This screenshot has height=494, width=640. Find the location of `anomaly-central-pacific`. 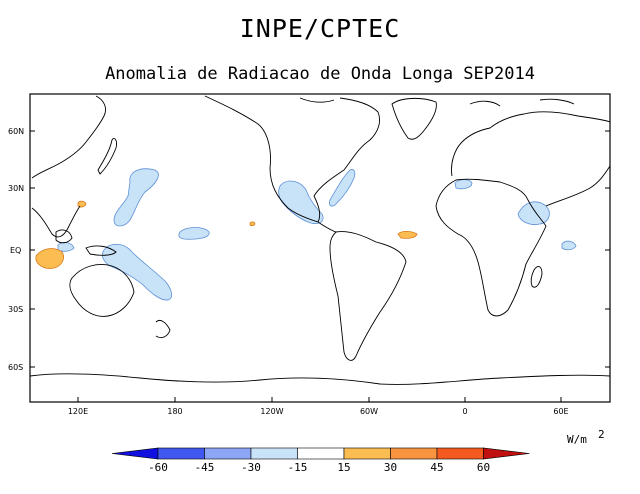

anomaly-central-pacific is located at coordinates (194, 233).